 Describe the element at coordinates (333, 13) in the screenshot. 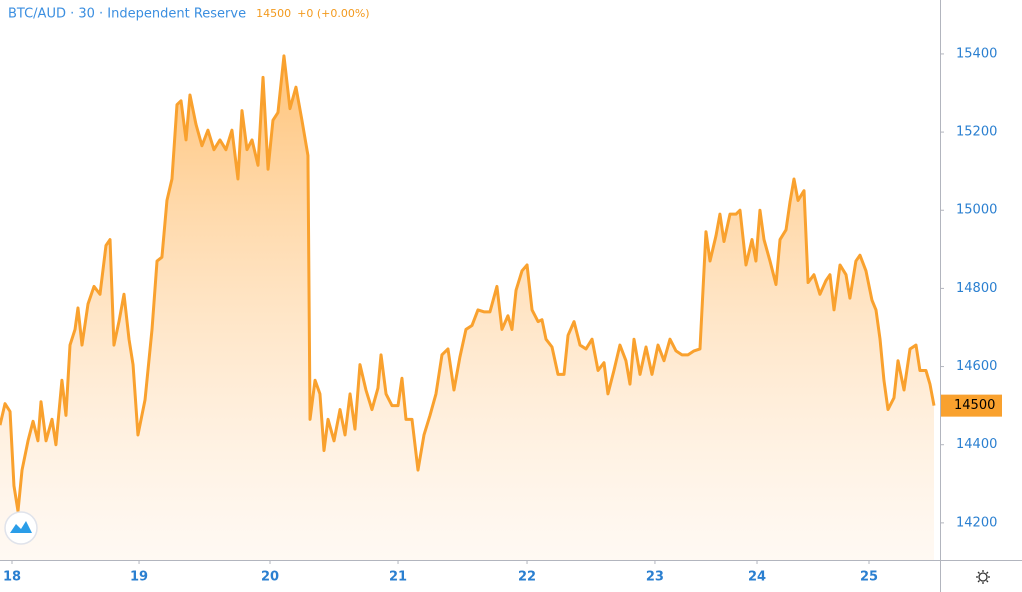

I see `change-legend: +0 (+0.00%)` at that location.